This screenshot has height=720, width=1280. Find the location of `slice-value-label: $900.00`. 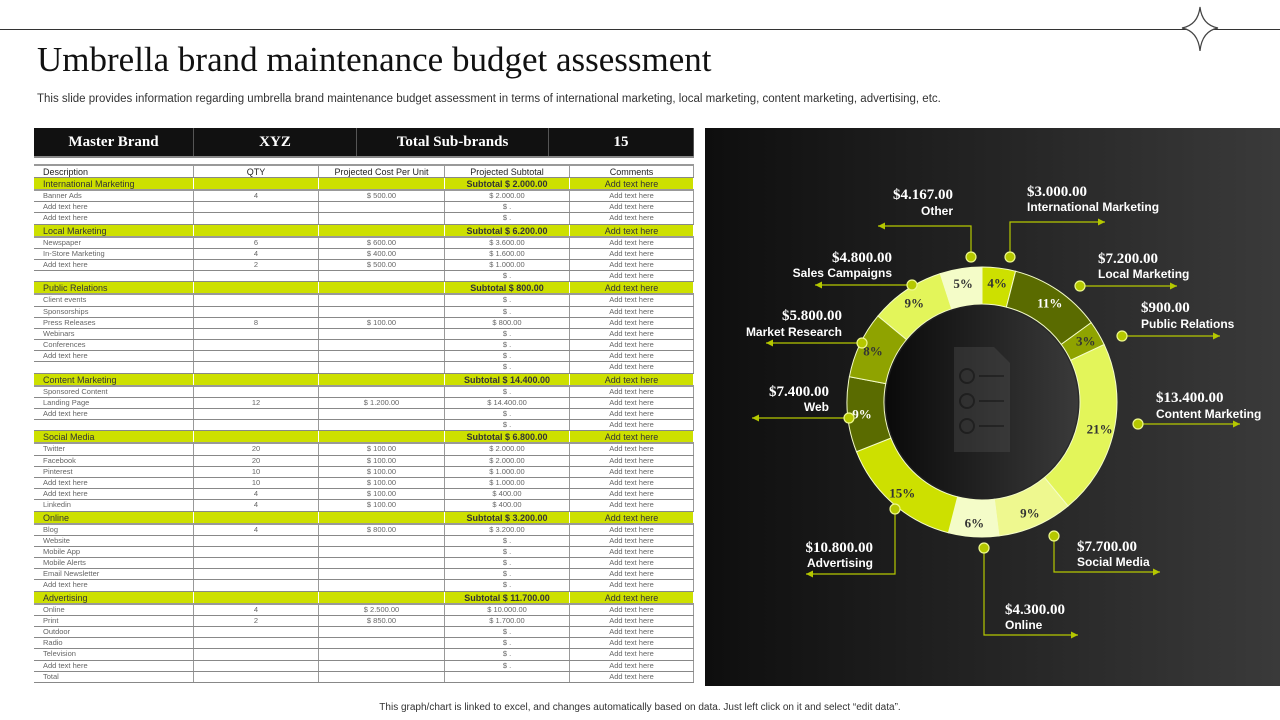

slice-value-label: $900.00 is located at coordinates (1165, 308).